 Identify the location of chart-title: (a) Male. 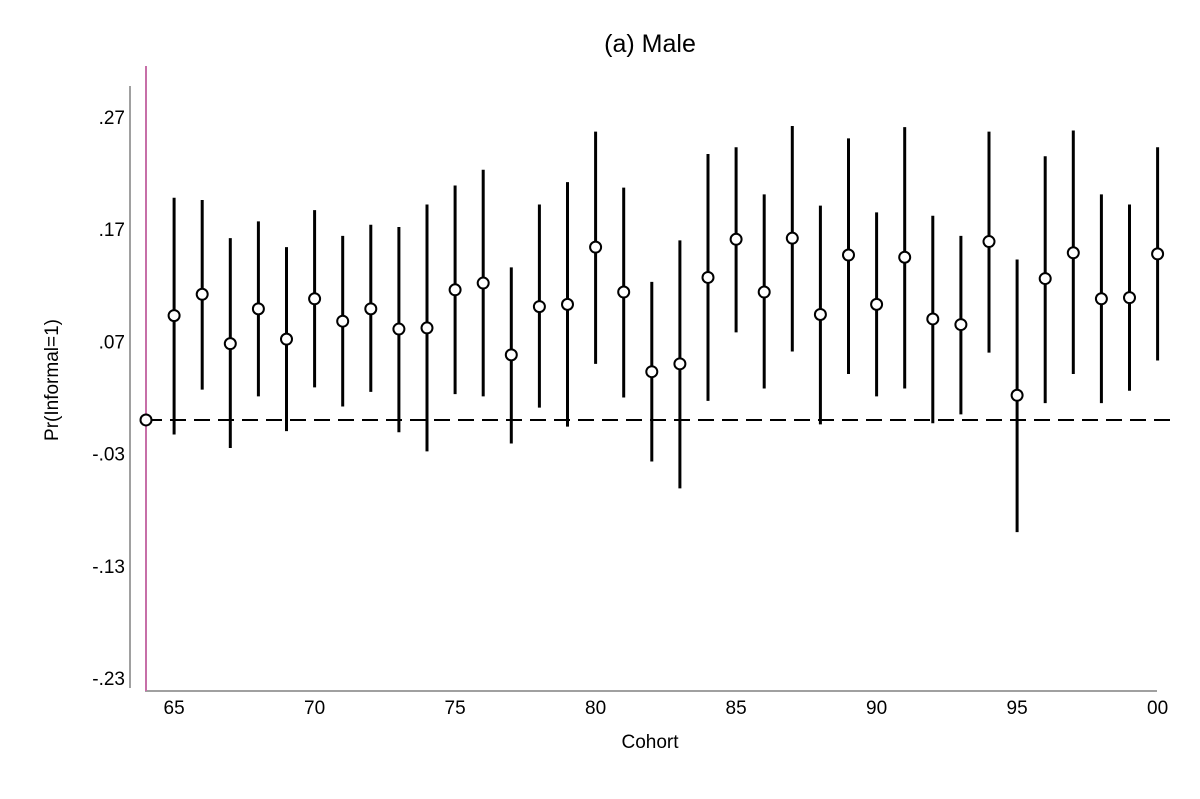
(650, 44).